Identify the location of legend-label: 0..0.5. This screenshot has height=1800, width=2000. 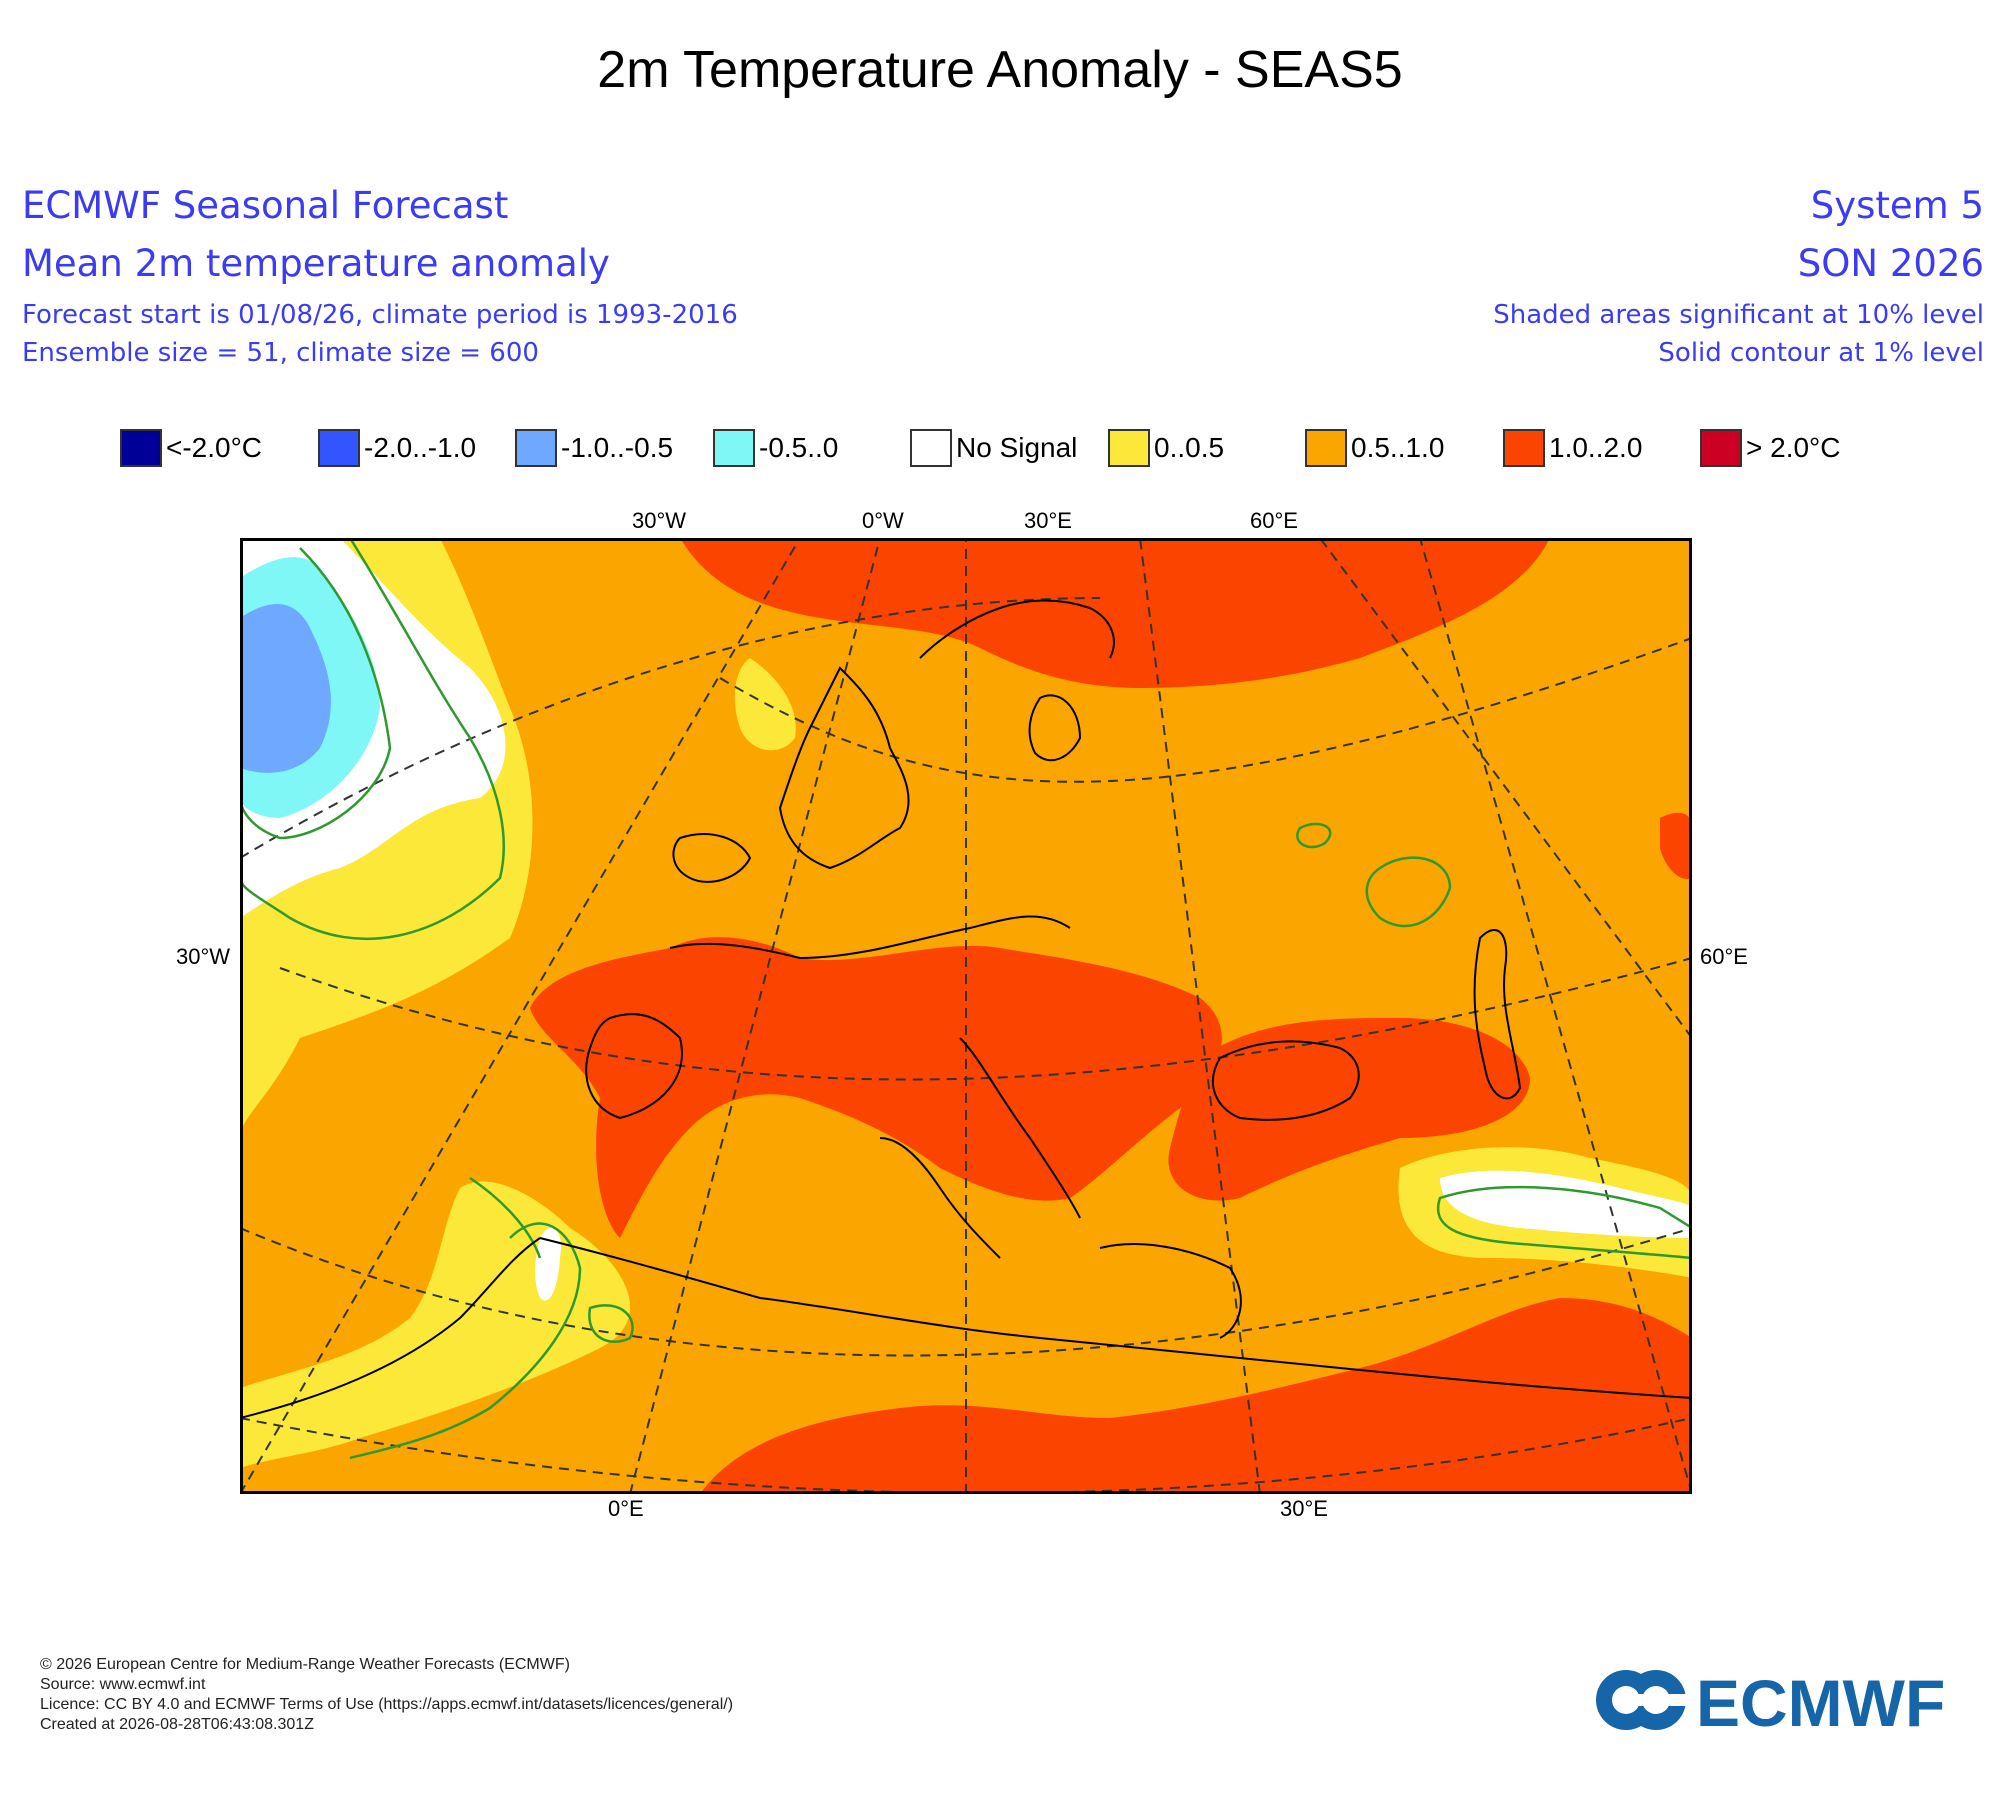
(1189, 447).